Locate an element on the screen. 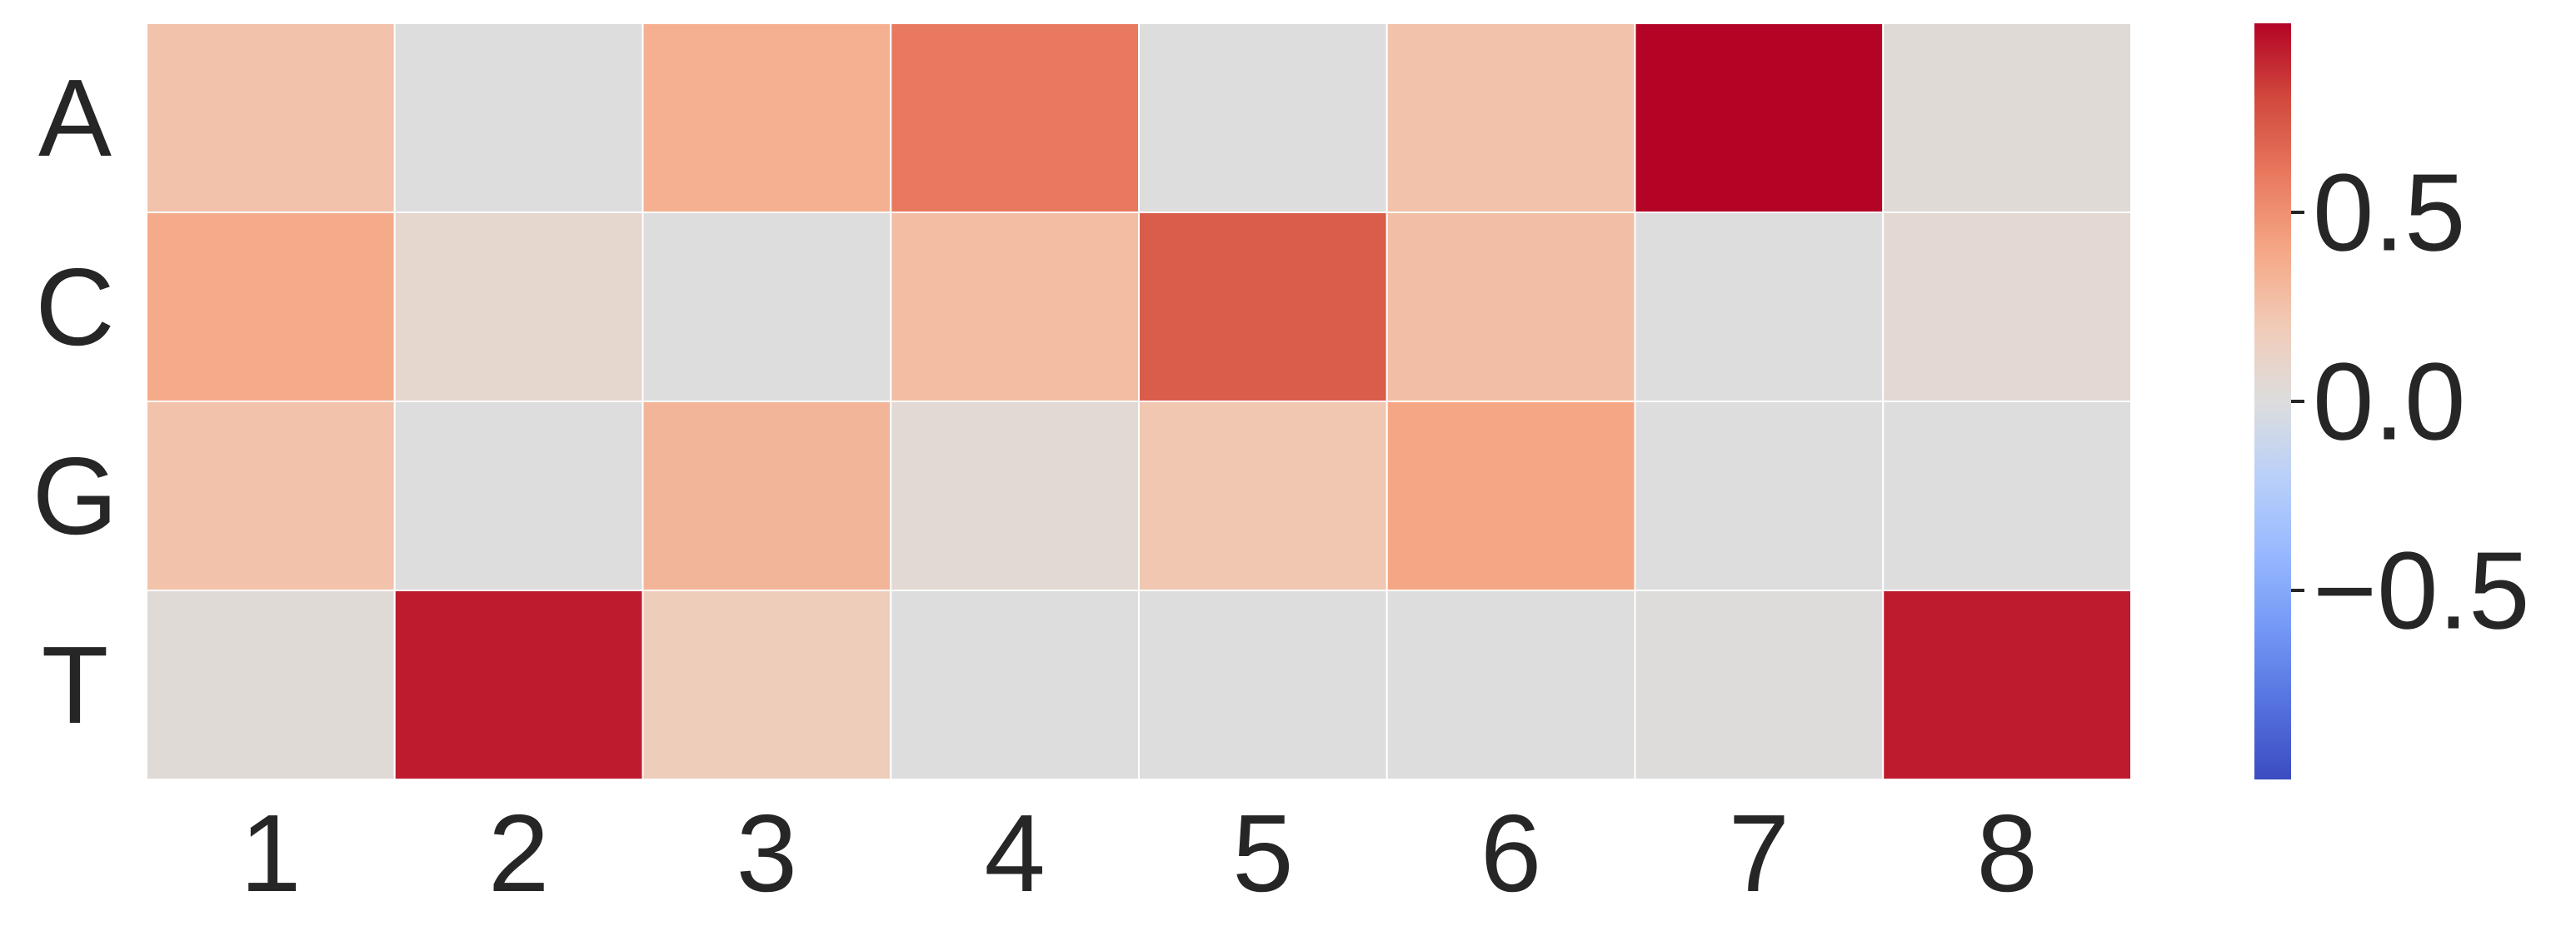 The width and height of the screenshot is (2576, 946). column-label-1: 1 is located at coordinates (270, 853).